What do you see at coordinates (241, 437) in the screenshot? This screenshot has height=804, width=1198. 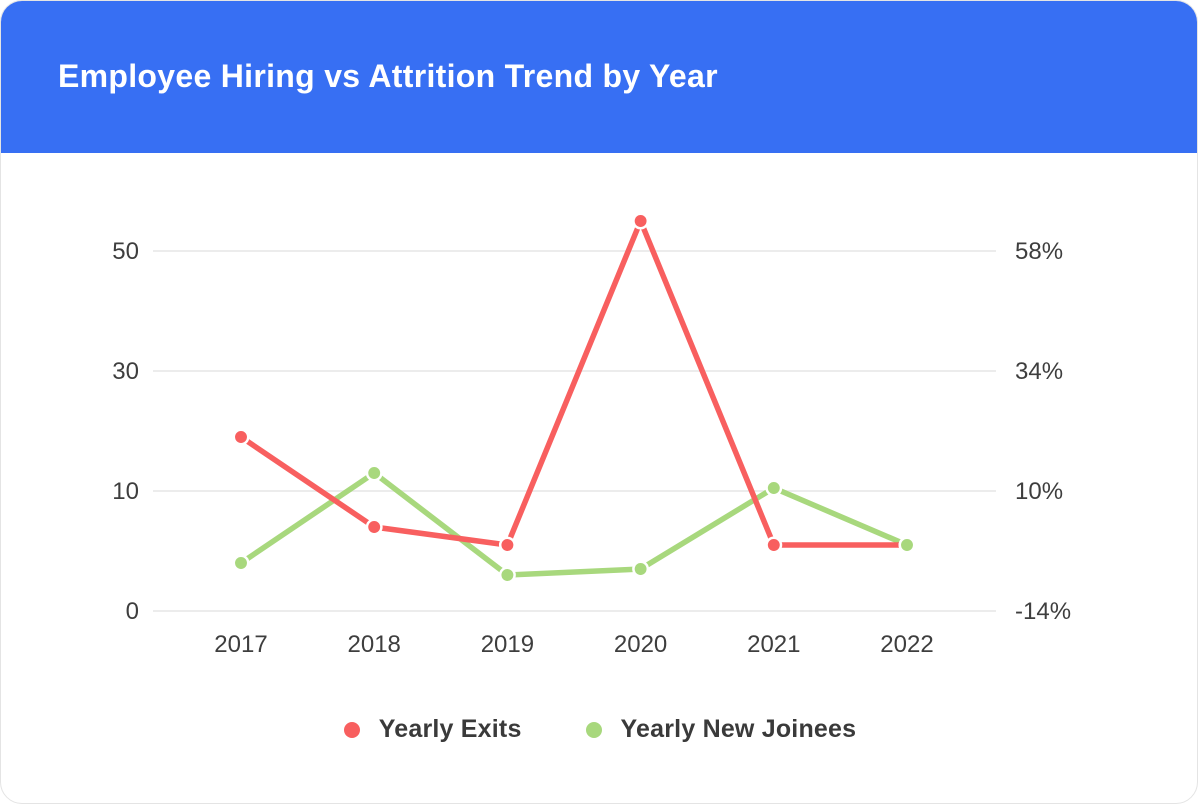 I see `data-point-yearly-exits-2017` at bounding box center [241, 437].